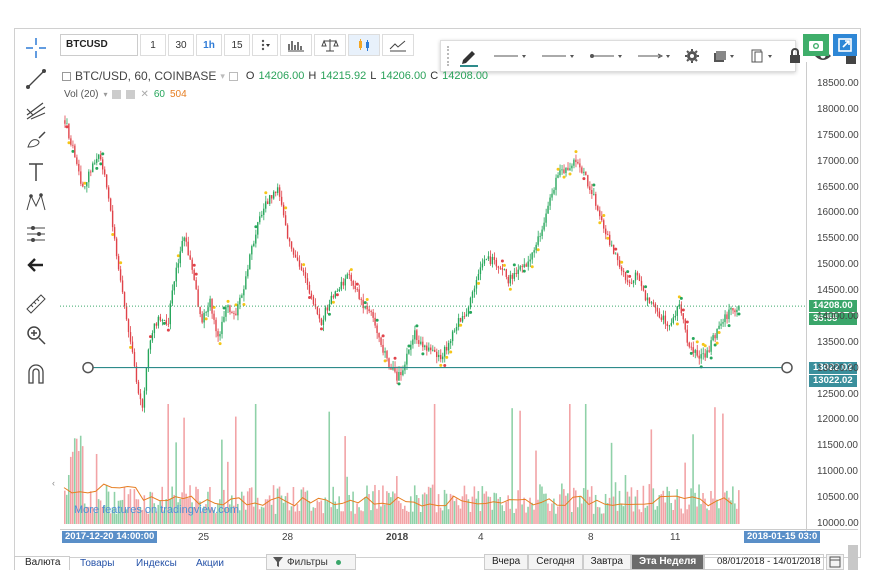  Describe the element at coordinates (36, 374) in the screenshot. I see `magnet-tool` at that location.